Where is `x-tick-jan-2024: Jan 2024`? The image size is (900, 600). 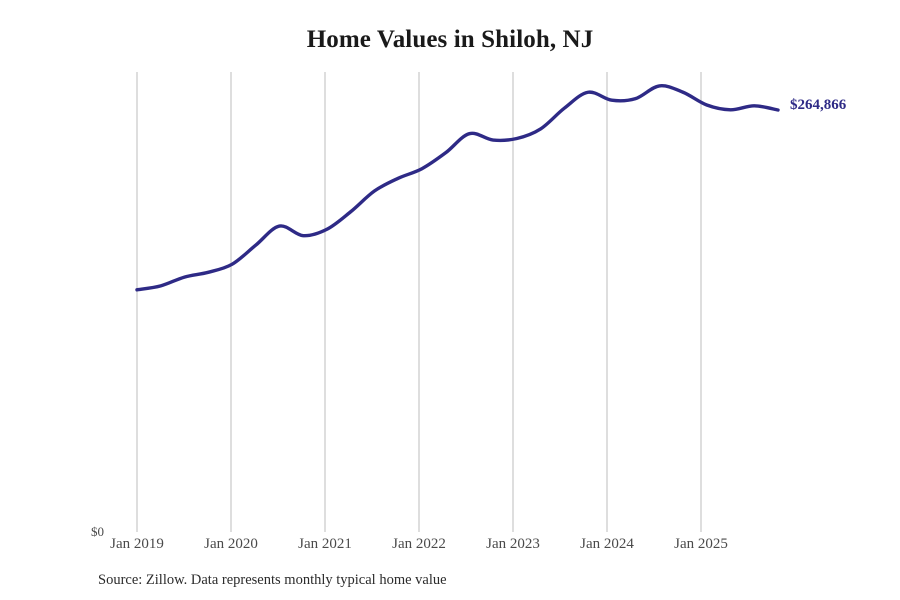
x-tick-jan-2024: Jan 2024 is located at coordinates (607, 544).